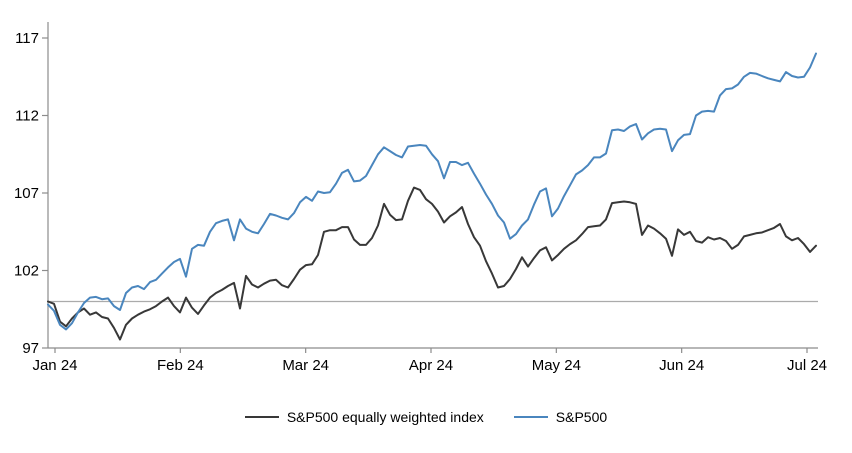 Image resolution: width=852 pixels, height=453 pixels. I want to click on legend-line-swatch-dark, so click(261, 417).